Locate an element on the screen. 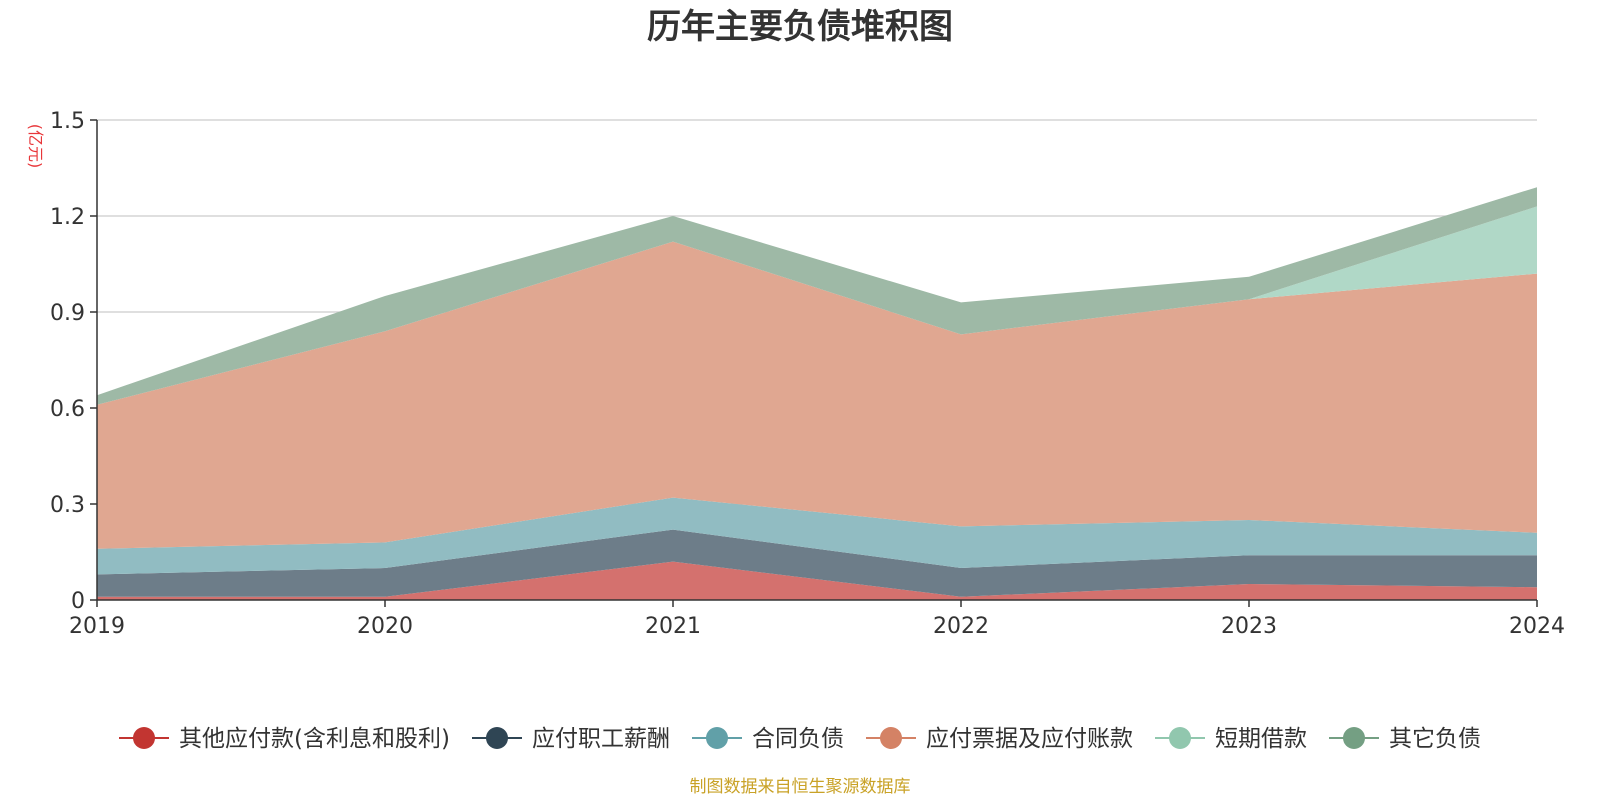  data-source-note: 制图数据来自恒生聚源数据库 is located at coordinates (800, 787).